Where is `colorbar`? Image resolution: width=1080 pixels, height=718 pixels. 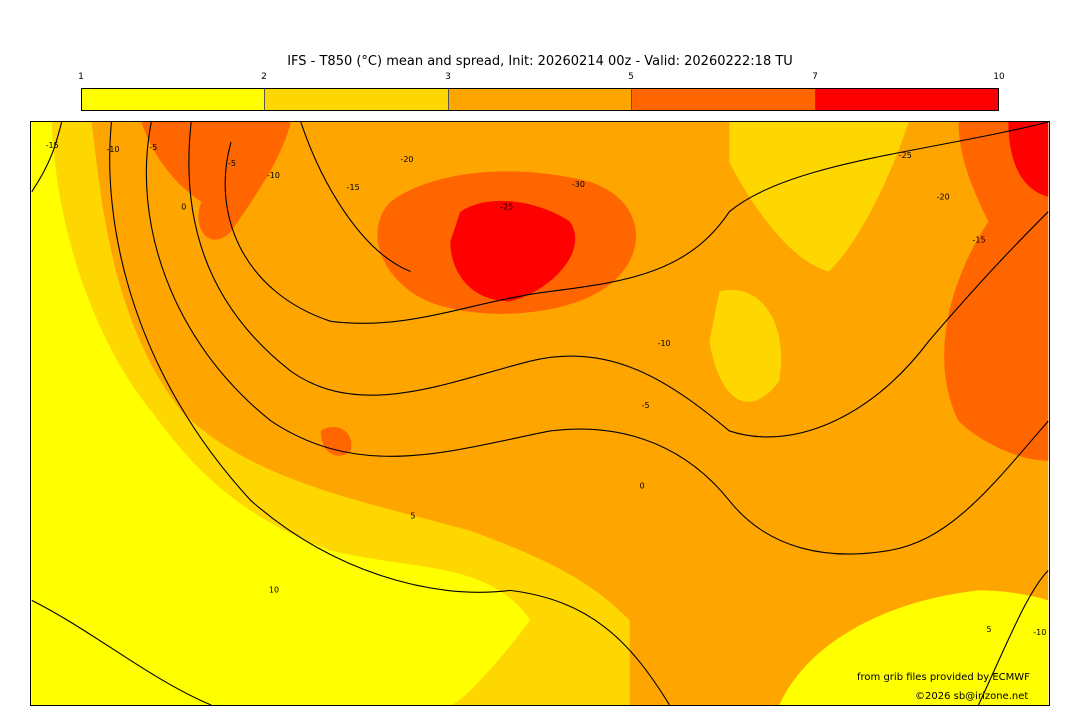 colorbar is located at coordinates (540, 99).